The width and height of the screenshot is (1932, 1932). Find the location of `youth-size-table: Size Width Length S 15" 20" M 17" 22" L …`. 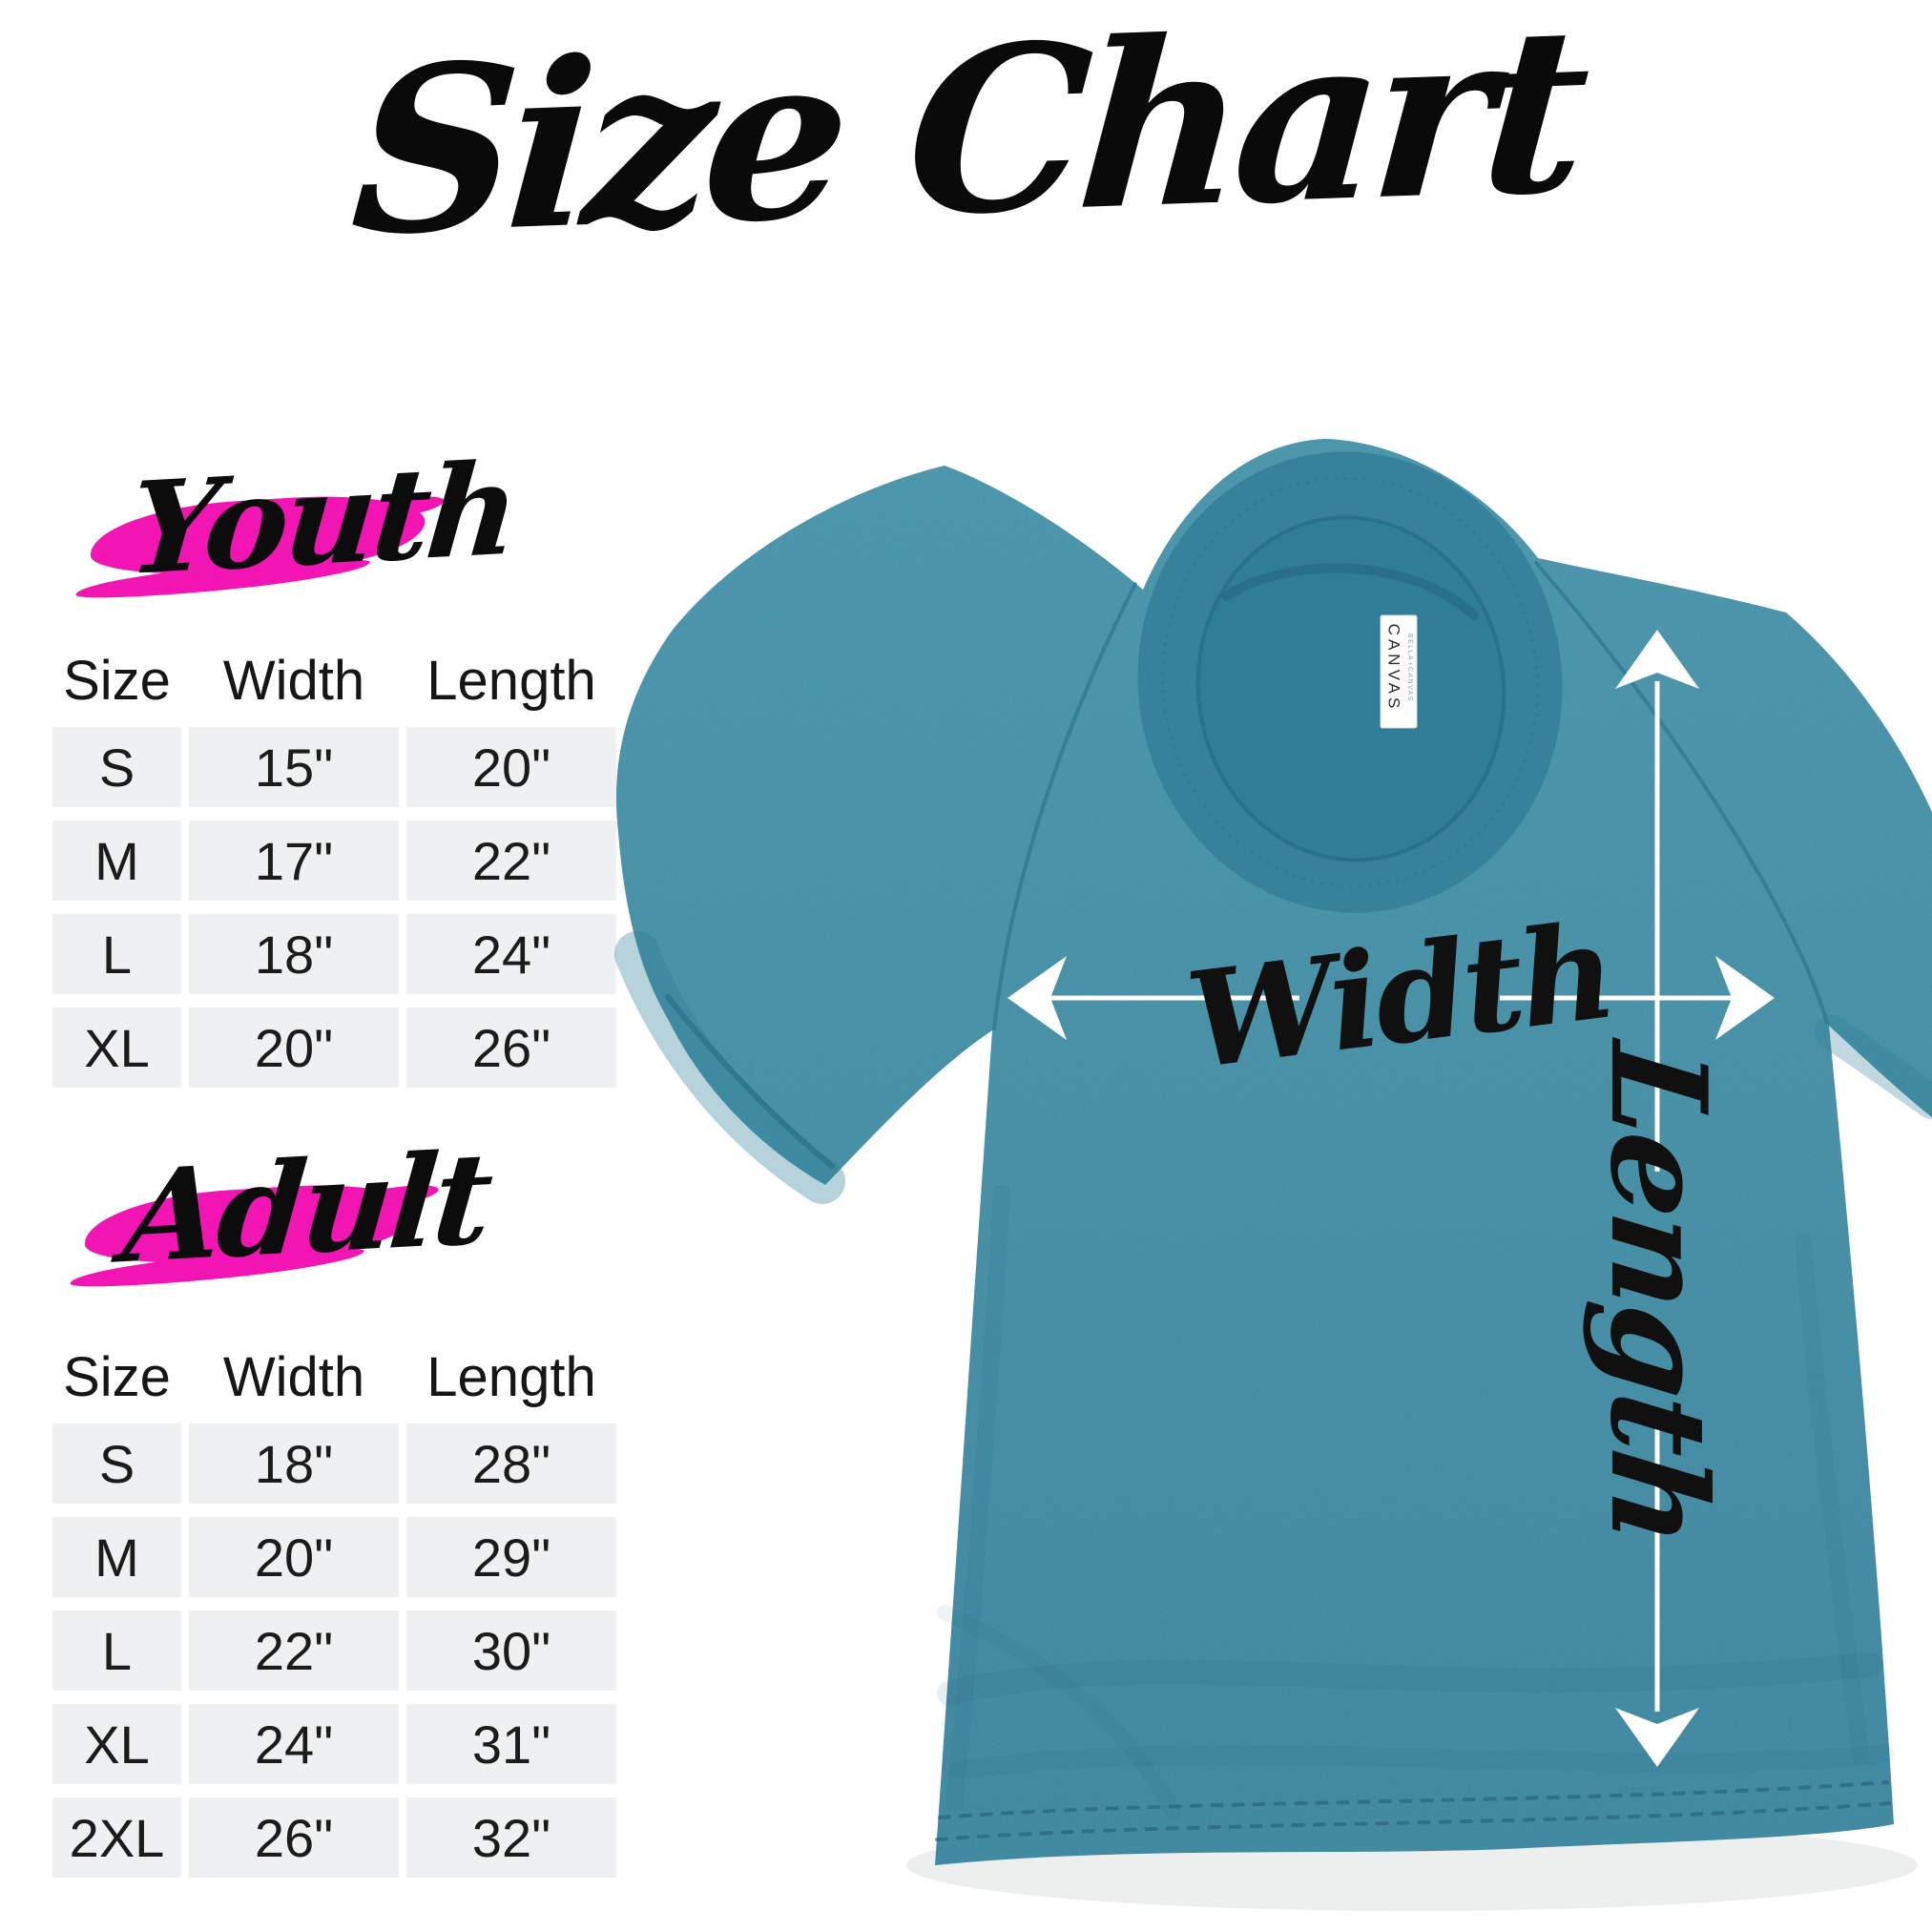

youth-size-table: Size Width Length S 15" 20" M 17" 22" L … is located at coordinates (334, 867).